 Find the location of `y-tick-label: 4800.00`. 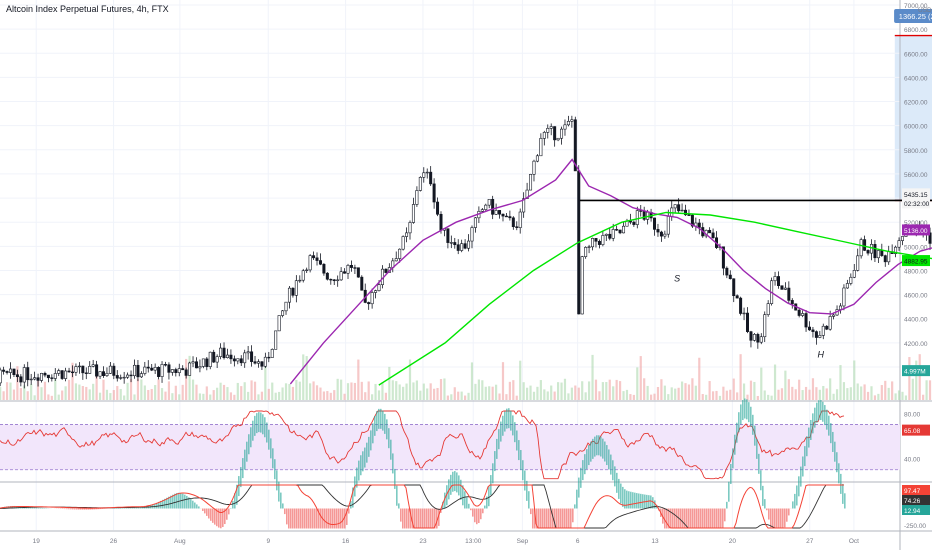

y-tick-label: 4800.00 is located at coordinates (916, 271).